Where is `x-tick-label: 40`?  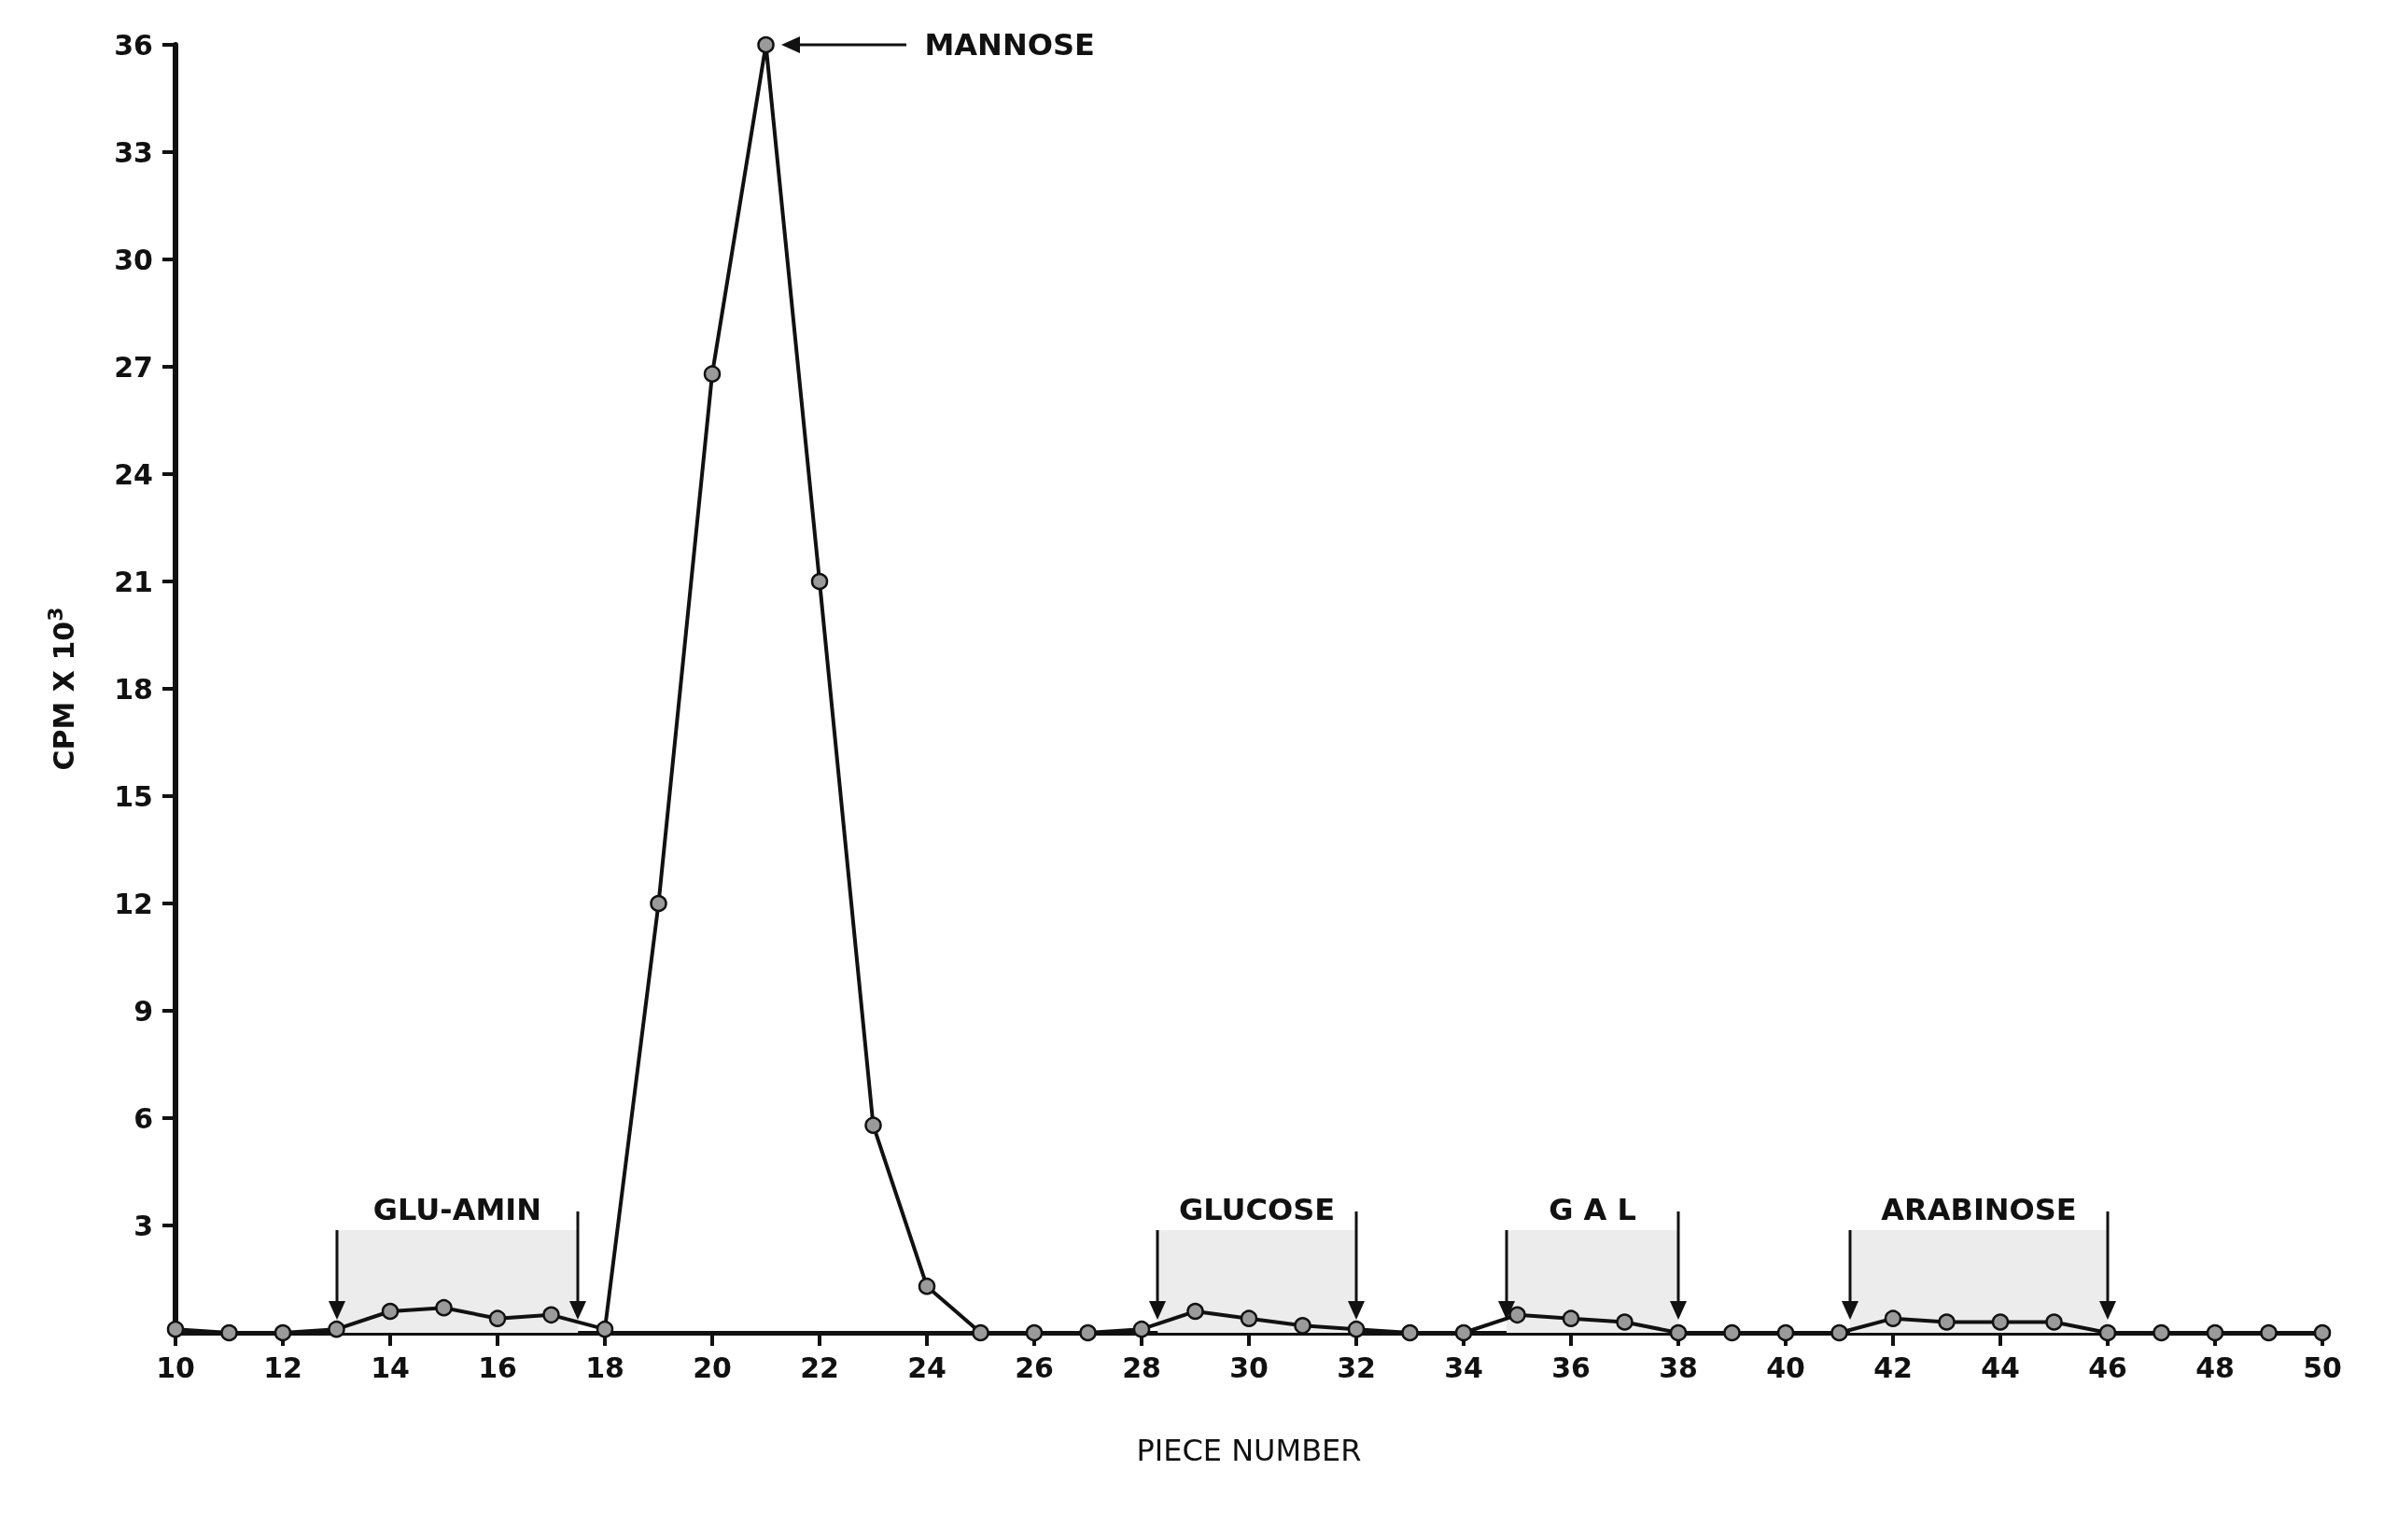
x-tick-label: 40 is located at coordinates (1785, 1367).